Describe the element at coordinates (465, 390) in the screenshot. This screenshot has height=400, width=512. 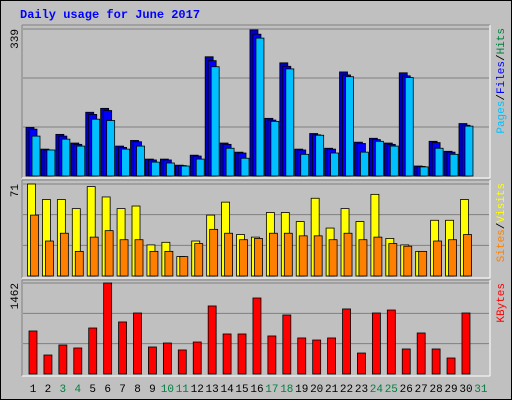
I see `x-tick-label: 30` at that location.